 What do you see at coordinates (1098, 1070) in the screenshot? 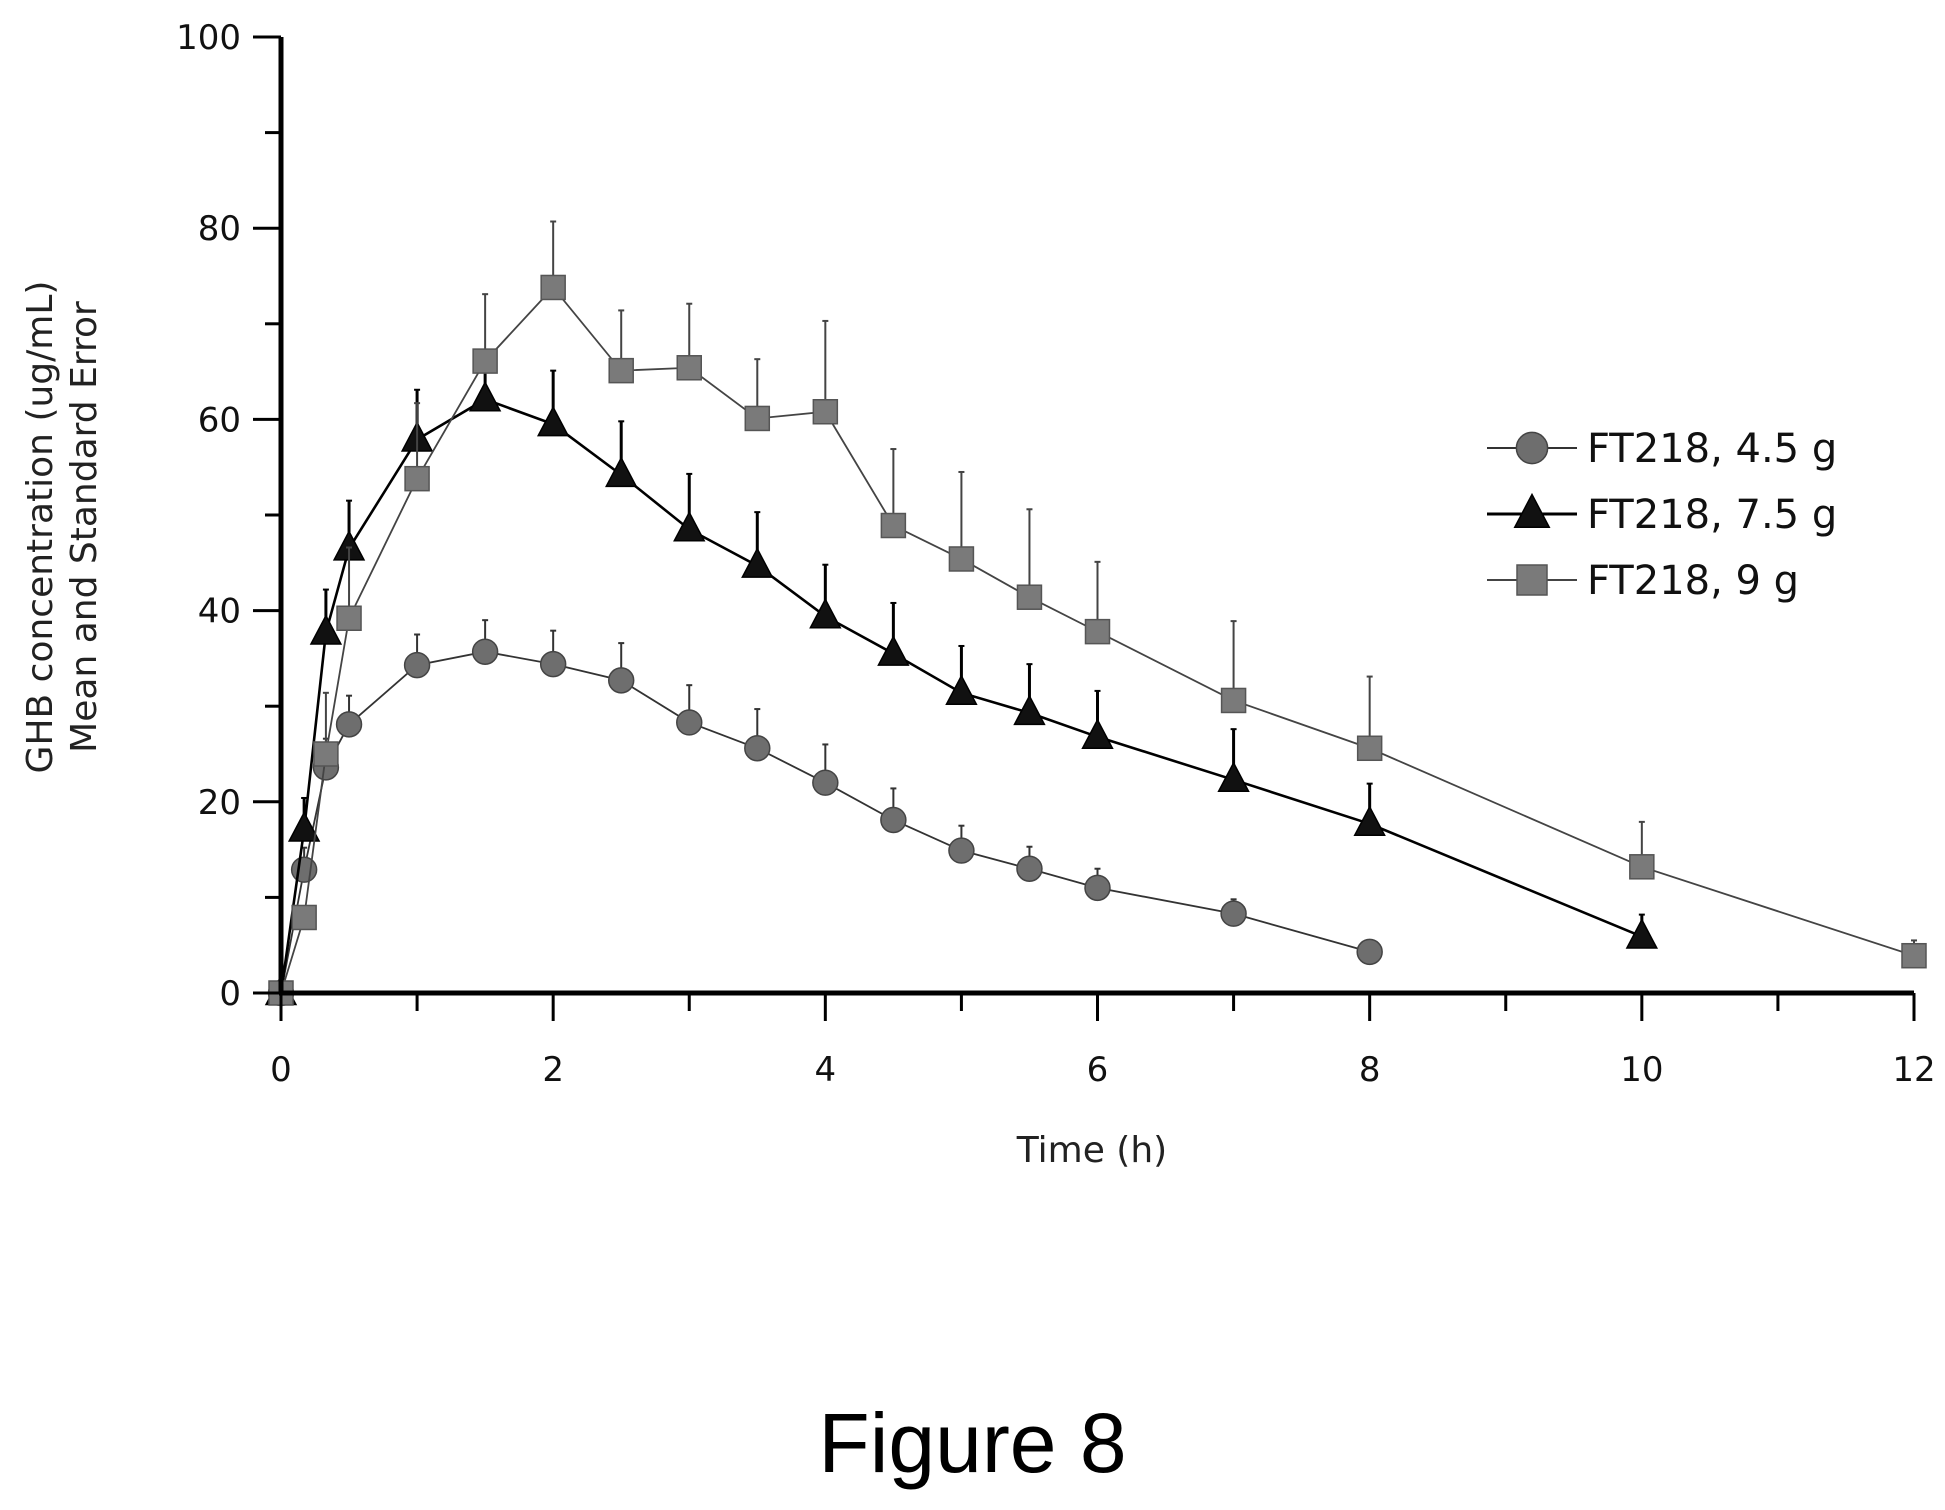
I see `x-tick-label: 6` at bounding box center [1098, 1070].